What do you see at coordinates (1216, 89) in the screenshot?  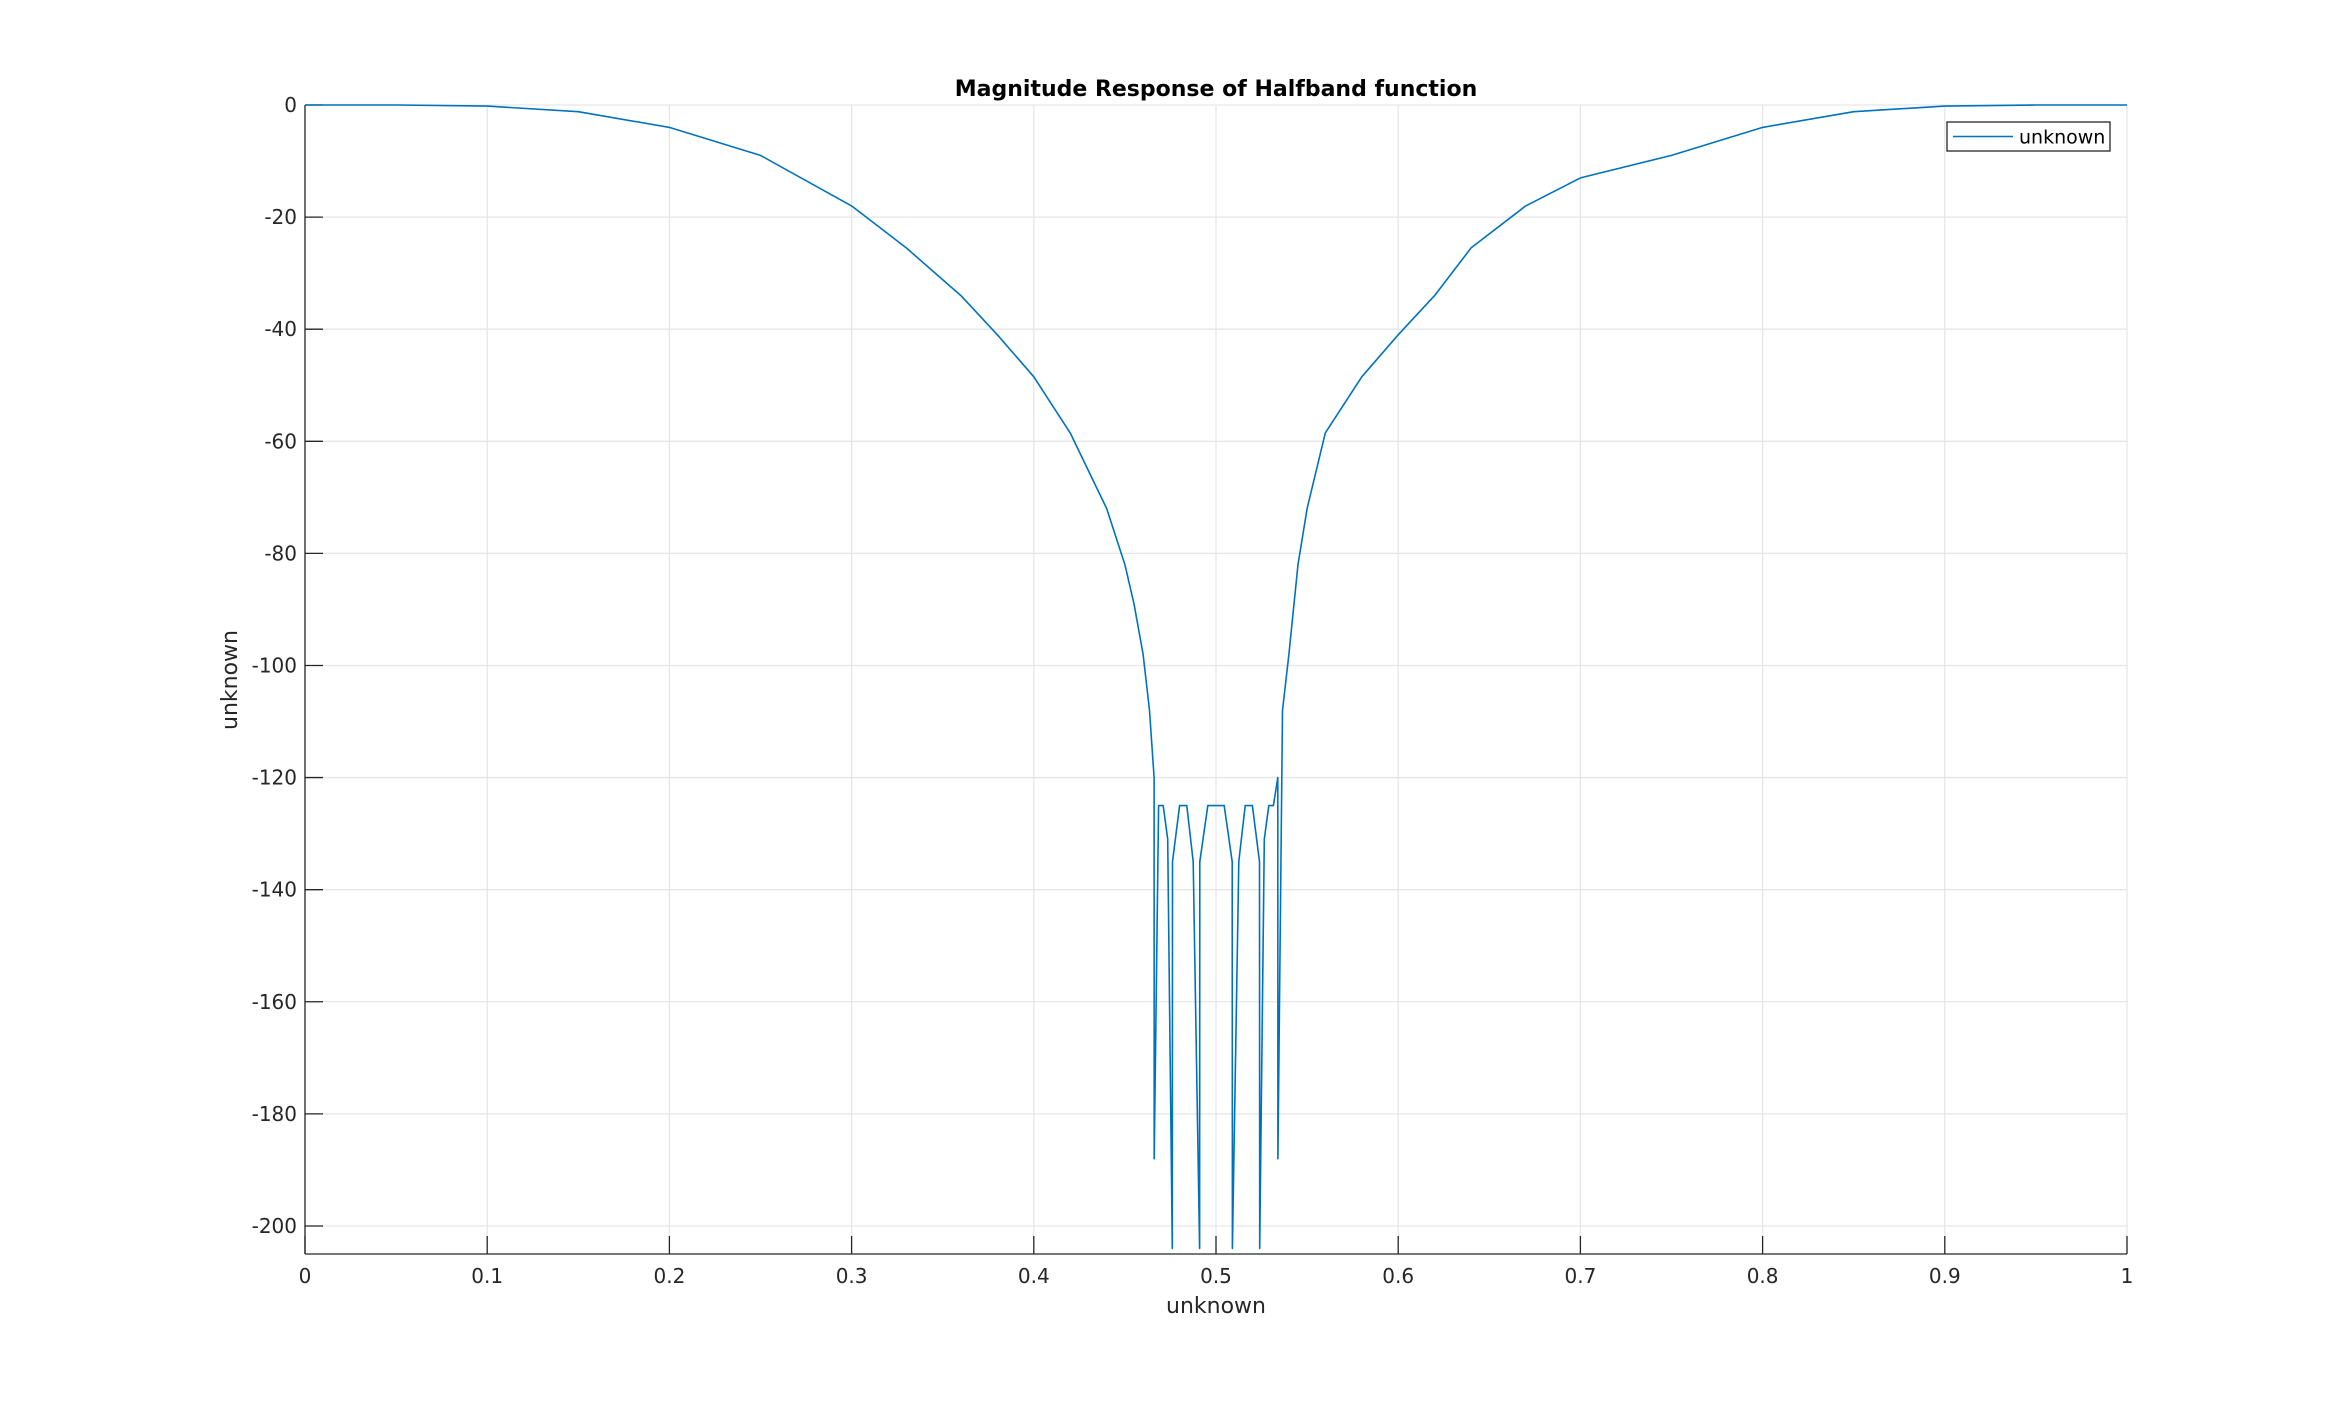 I see `chart-title: Magnitude Response of Halfband function` at bounding box center [1216, 89].